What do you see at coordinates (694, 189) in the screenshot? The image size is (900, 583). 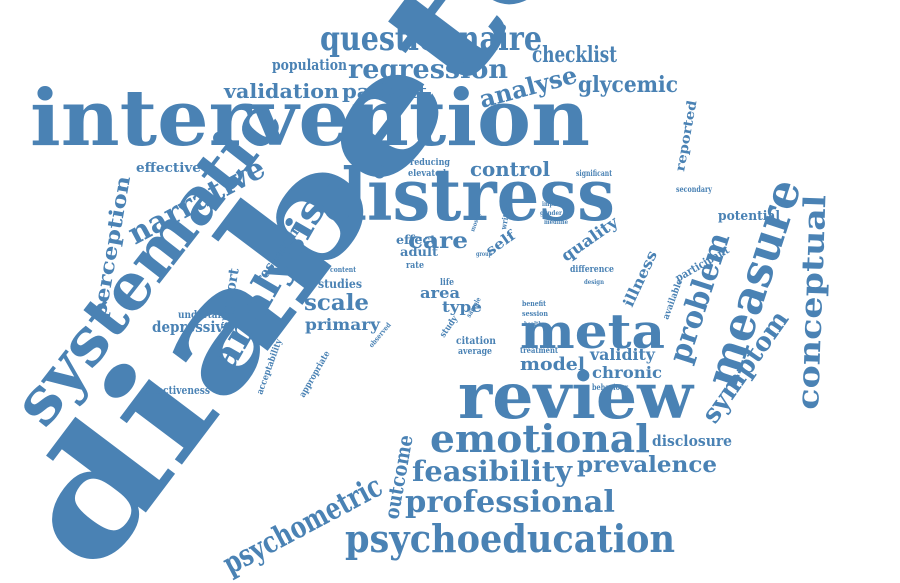 I see `word-secondary: secondary` at bounding box center [694, 189].